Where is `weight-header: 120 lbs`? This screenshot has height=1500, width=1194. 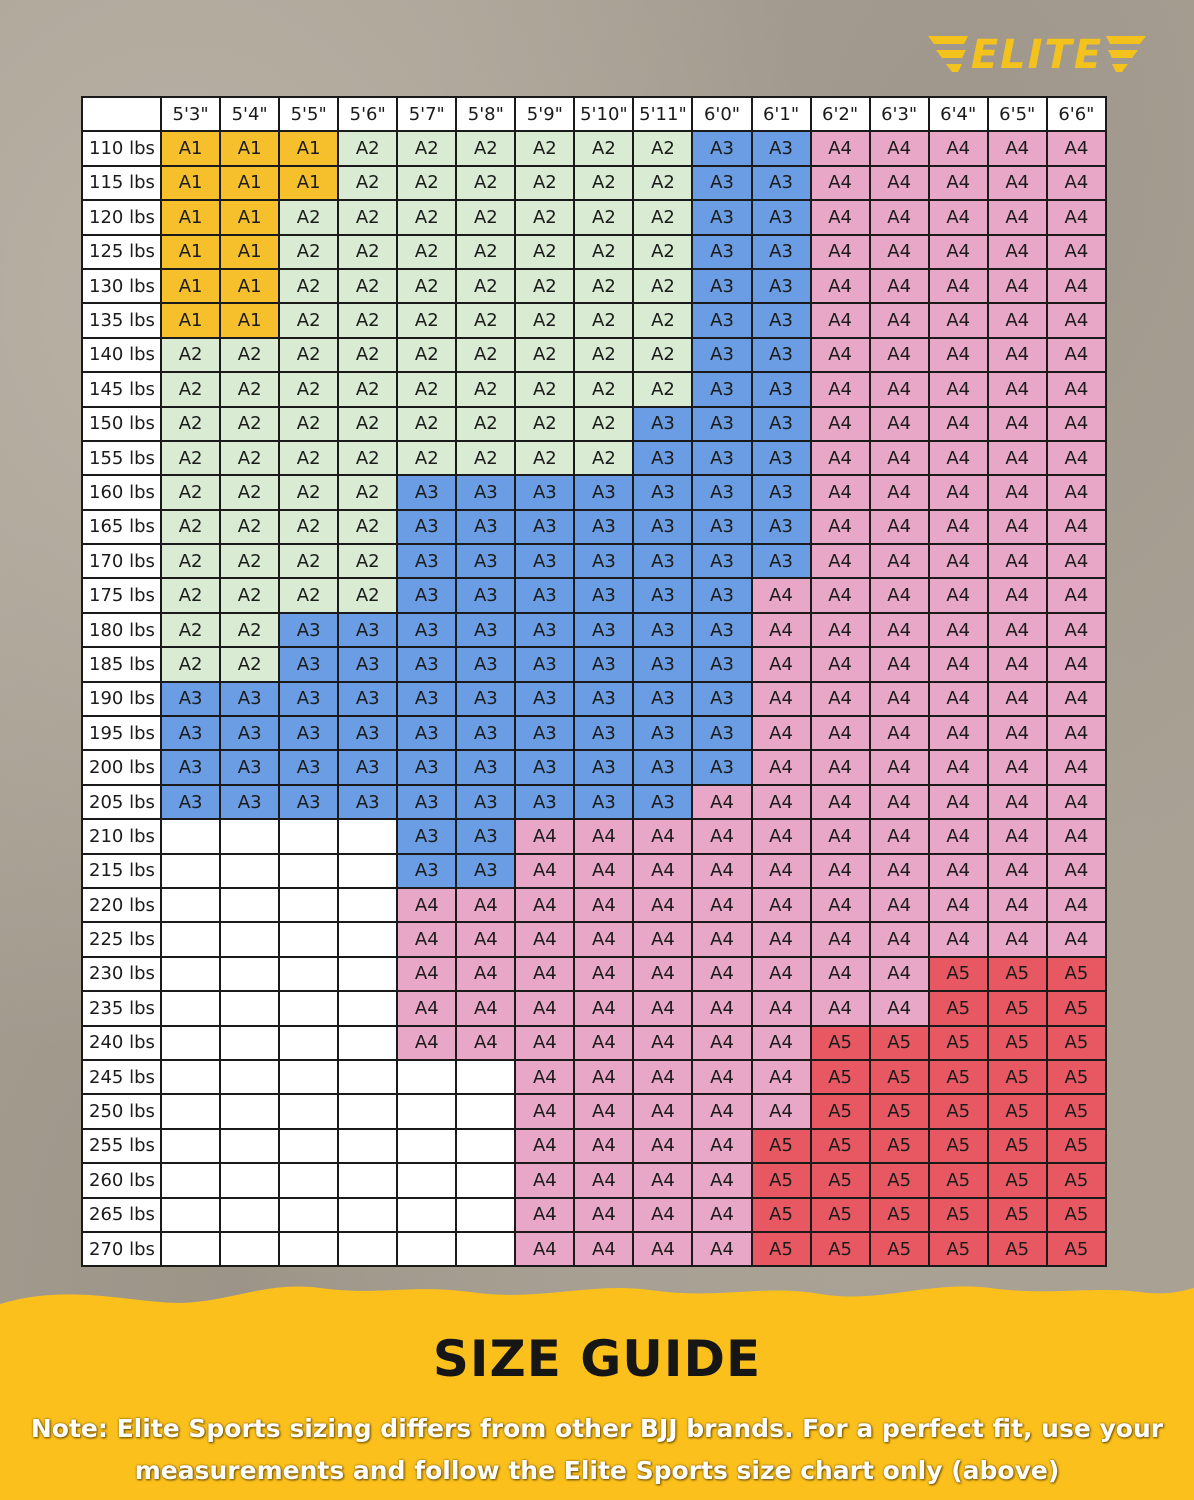 weight-header: 120 lbs is located at coordinates (121, 217).